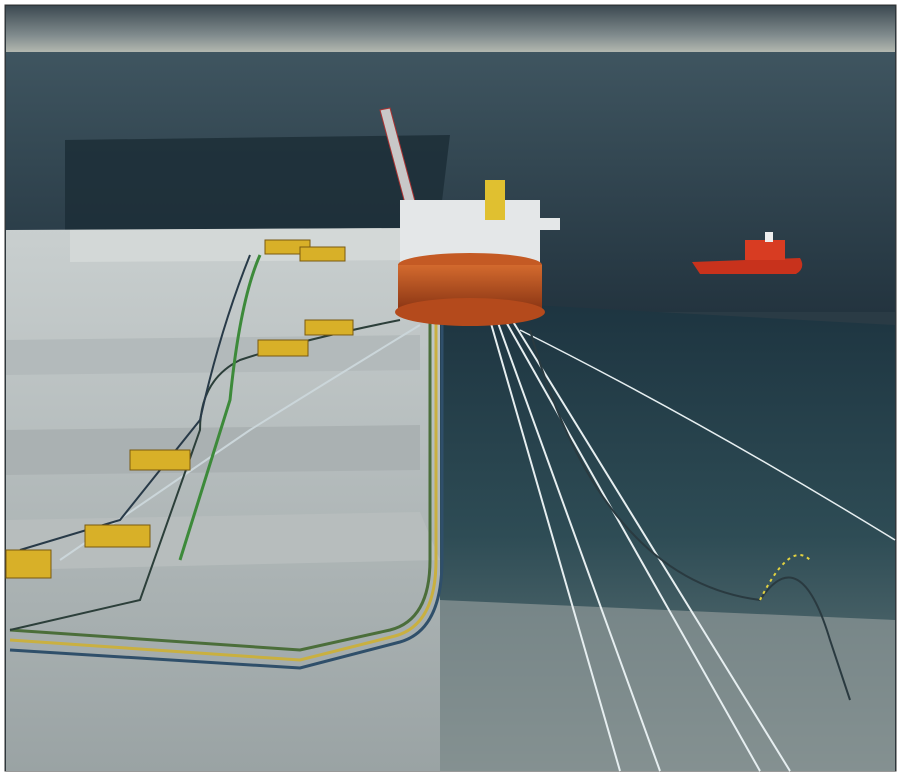  What do you see at coordinates (747, 253) in the screenshot?
I see `vessel` at bounding box center [747, 253].